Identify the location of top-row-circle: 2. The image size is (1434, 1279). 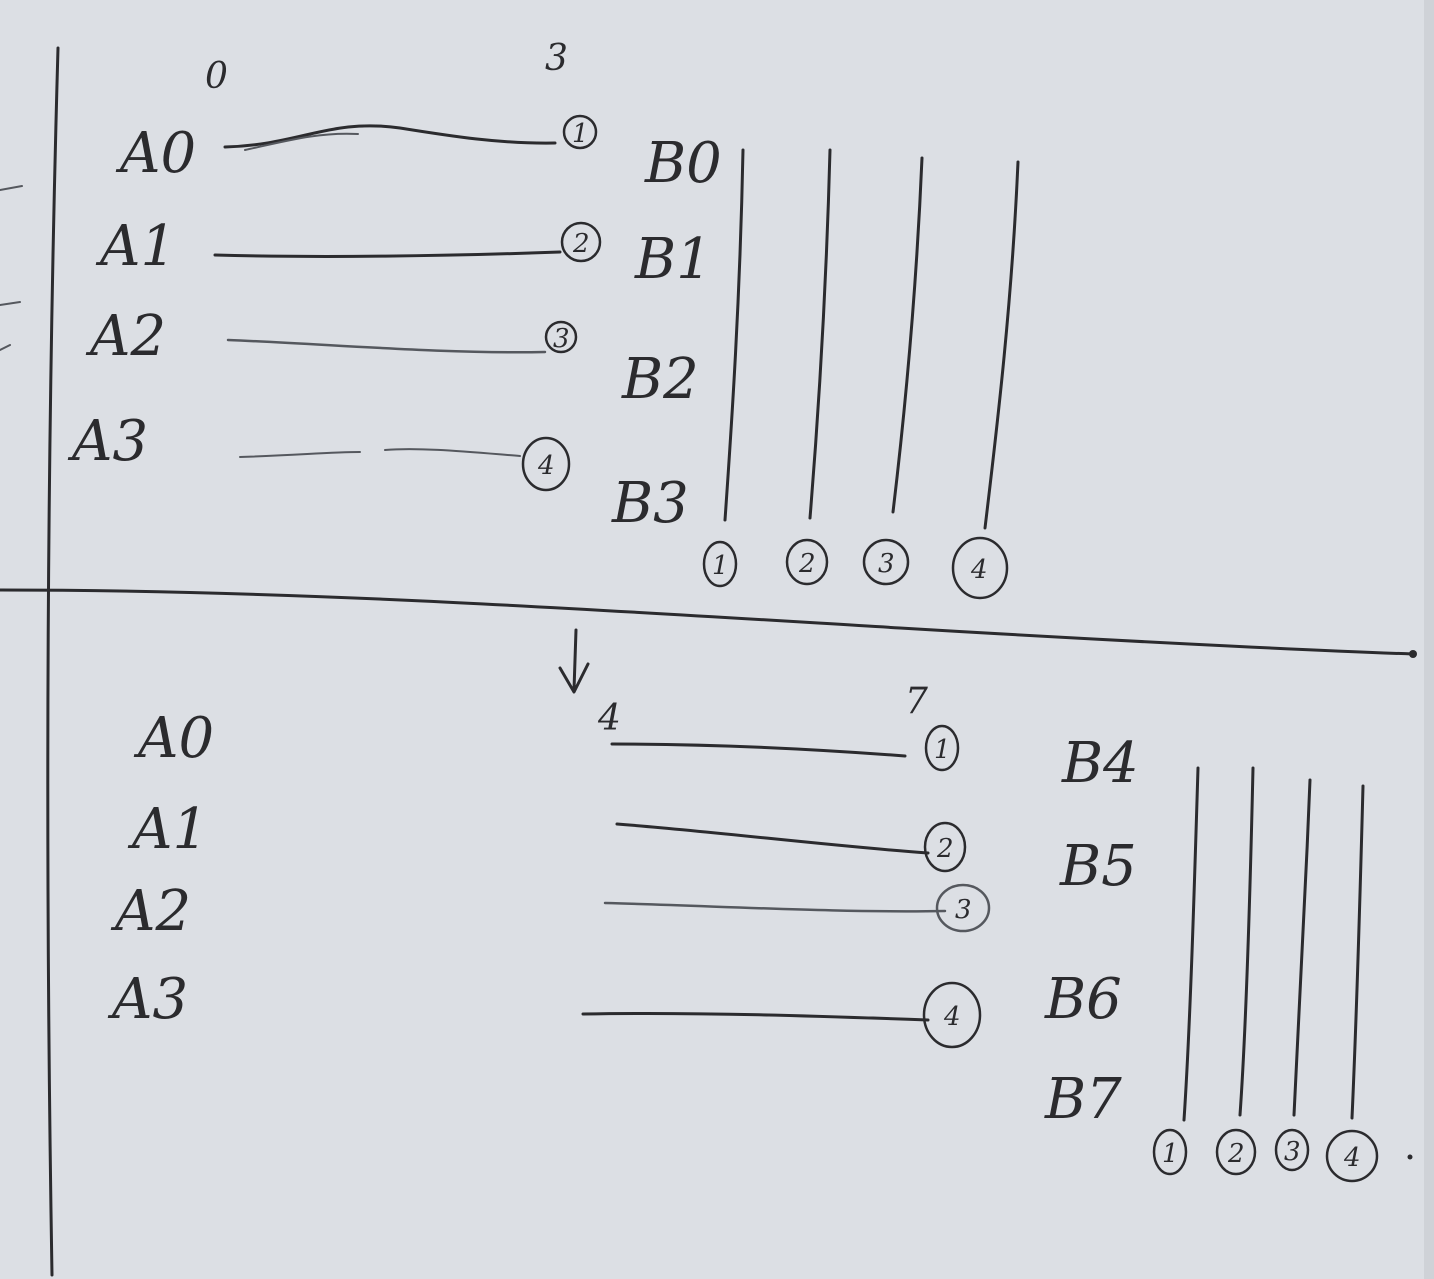
(581, 242).